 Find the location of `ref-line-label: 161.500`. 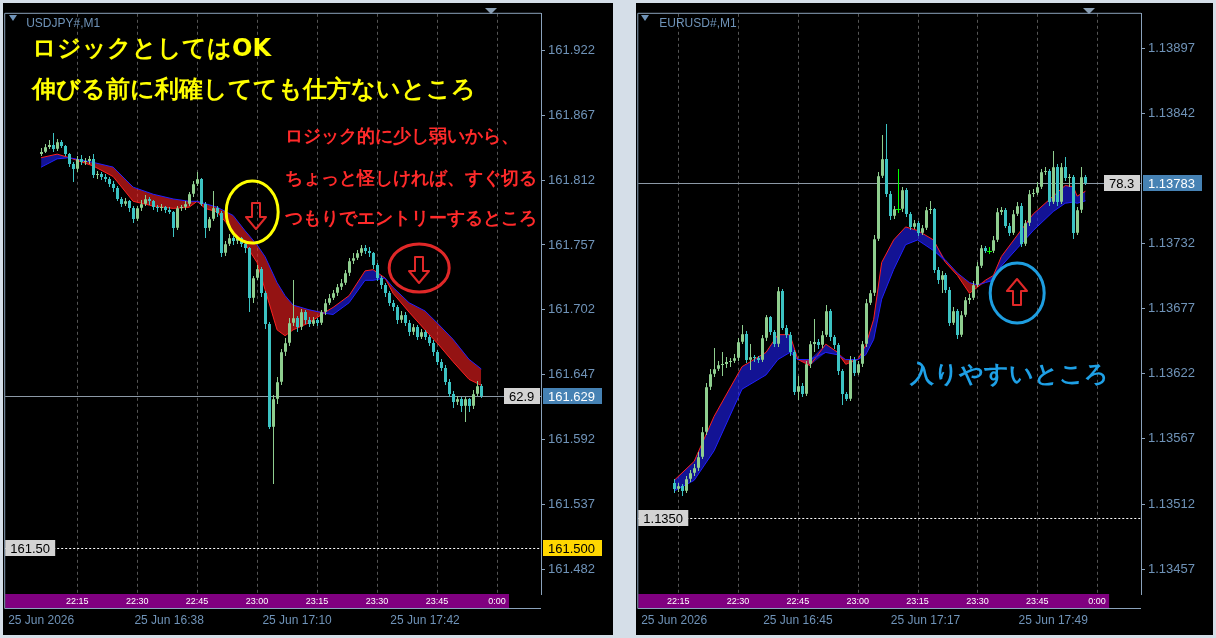

ref-line-label: 161.500 is located at coordinates (571, 548).